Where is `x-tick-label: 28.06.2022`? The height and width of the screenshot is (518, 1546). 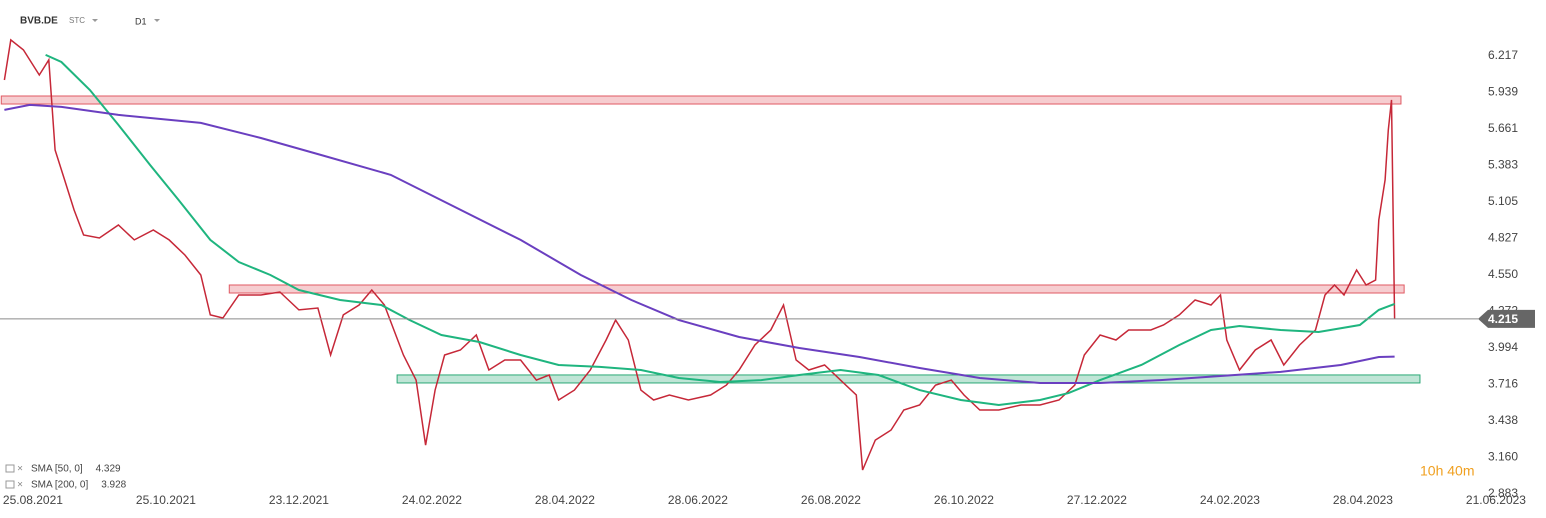 x-tick-label: 28.06.2022 is located at coordinates (698, 500).